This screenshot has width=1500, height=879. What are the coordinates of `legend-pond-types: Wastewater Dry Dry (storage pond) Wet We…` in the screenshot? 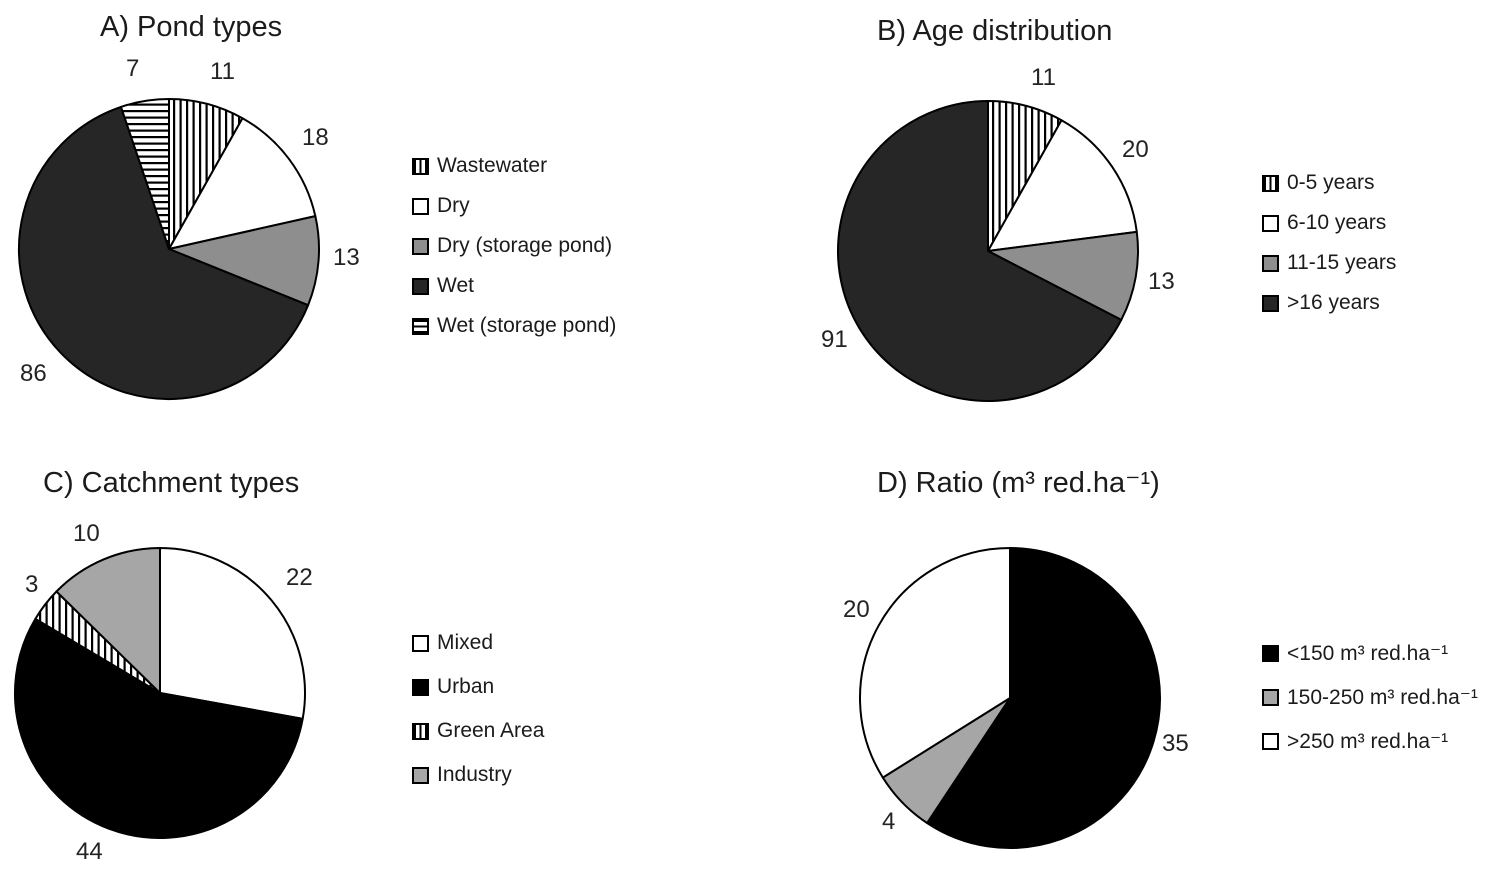 It's located at (514, 254).